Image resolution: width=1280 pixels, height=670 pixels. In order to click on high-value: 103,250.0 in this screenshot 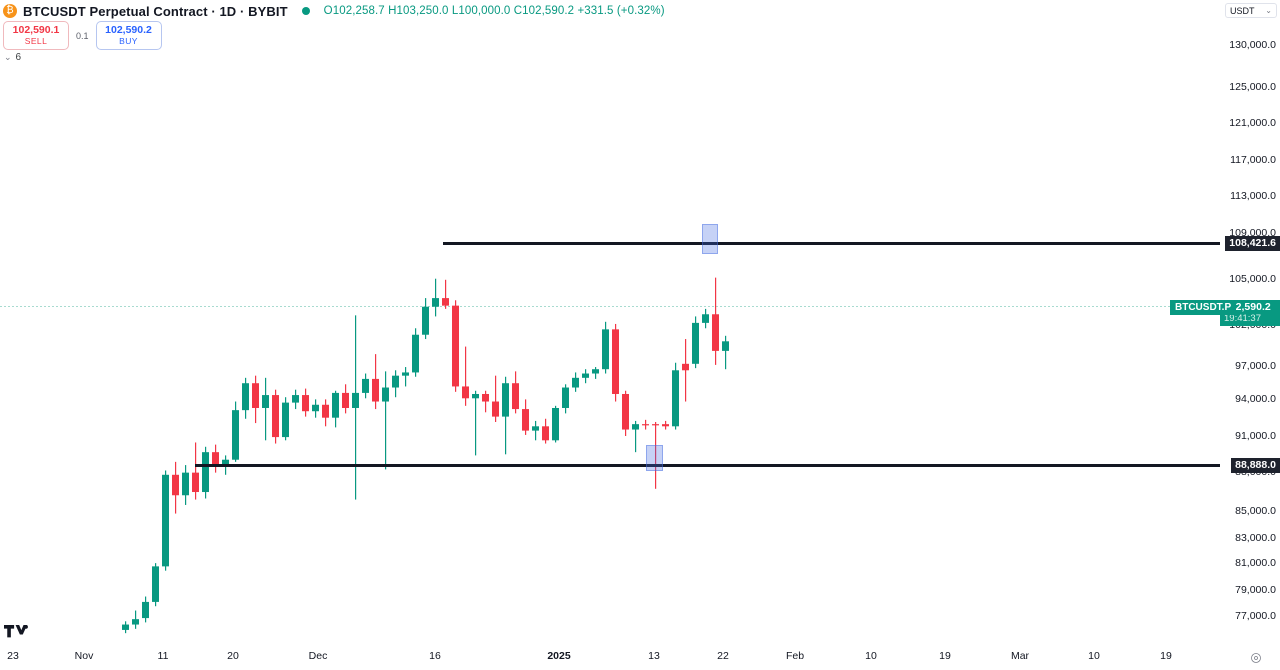, I will do `click(422, 11)`.